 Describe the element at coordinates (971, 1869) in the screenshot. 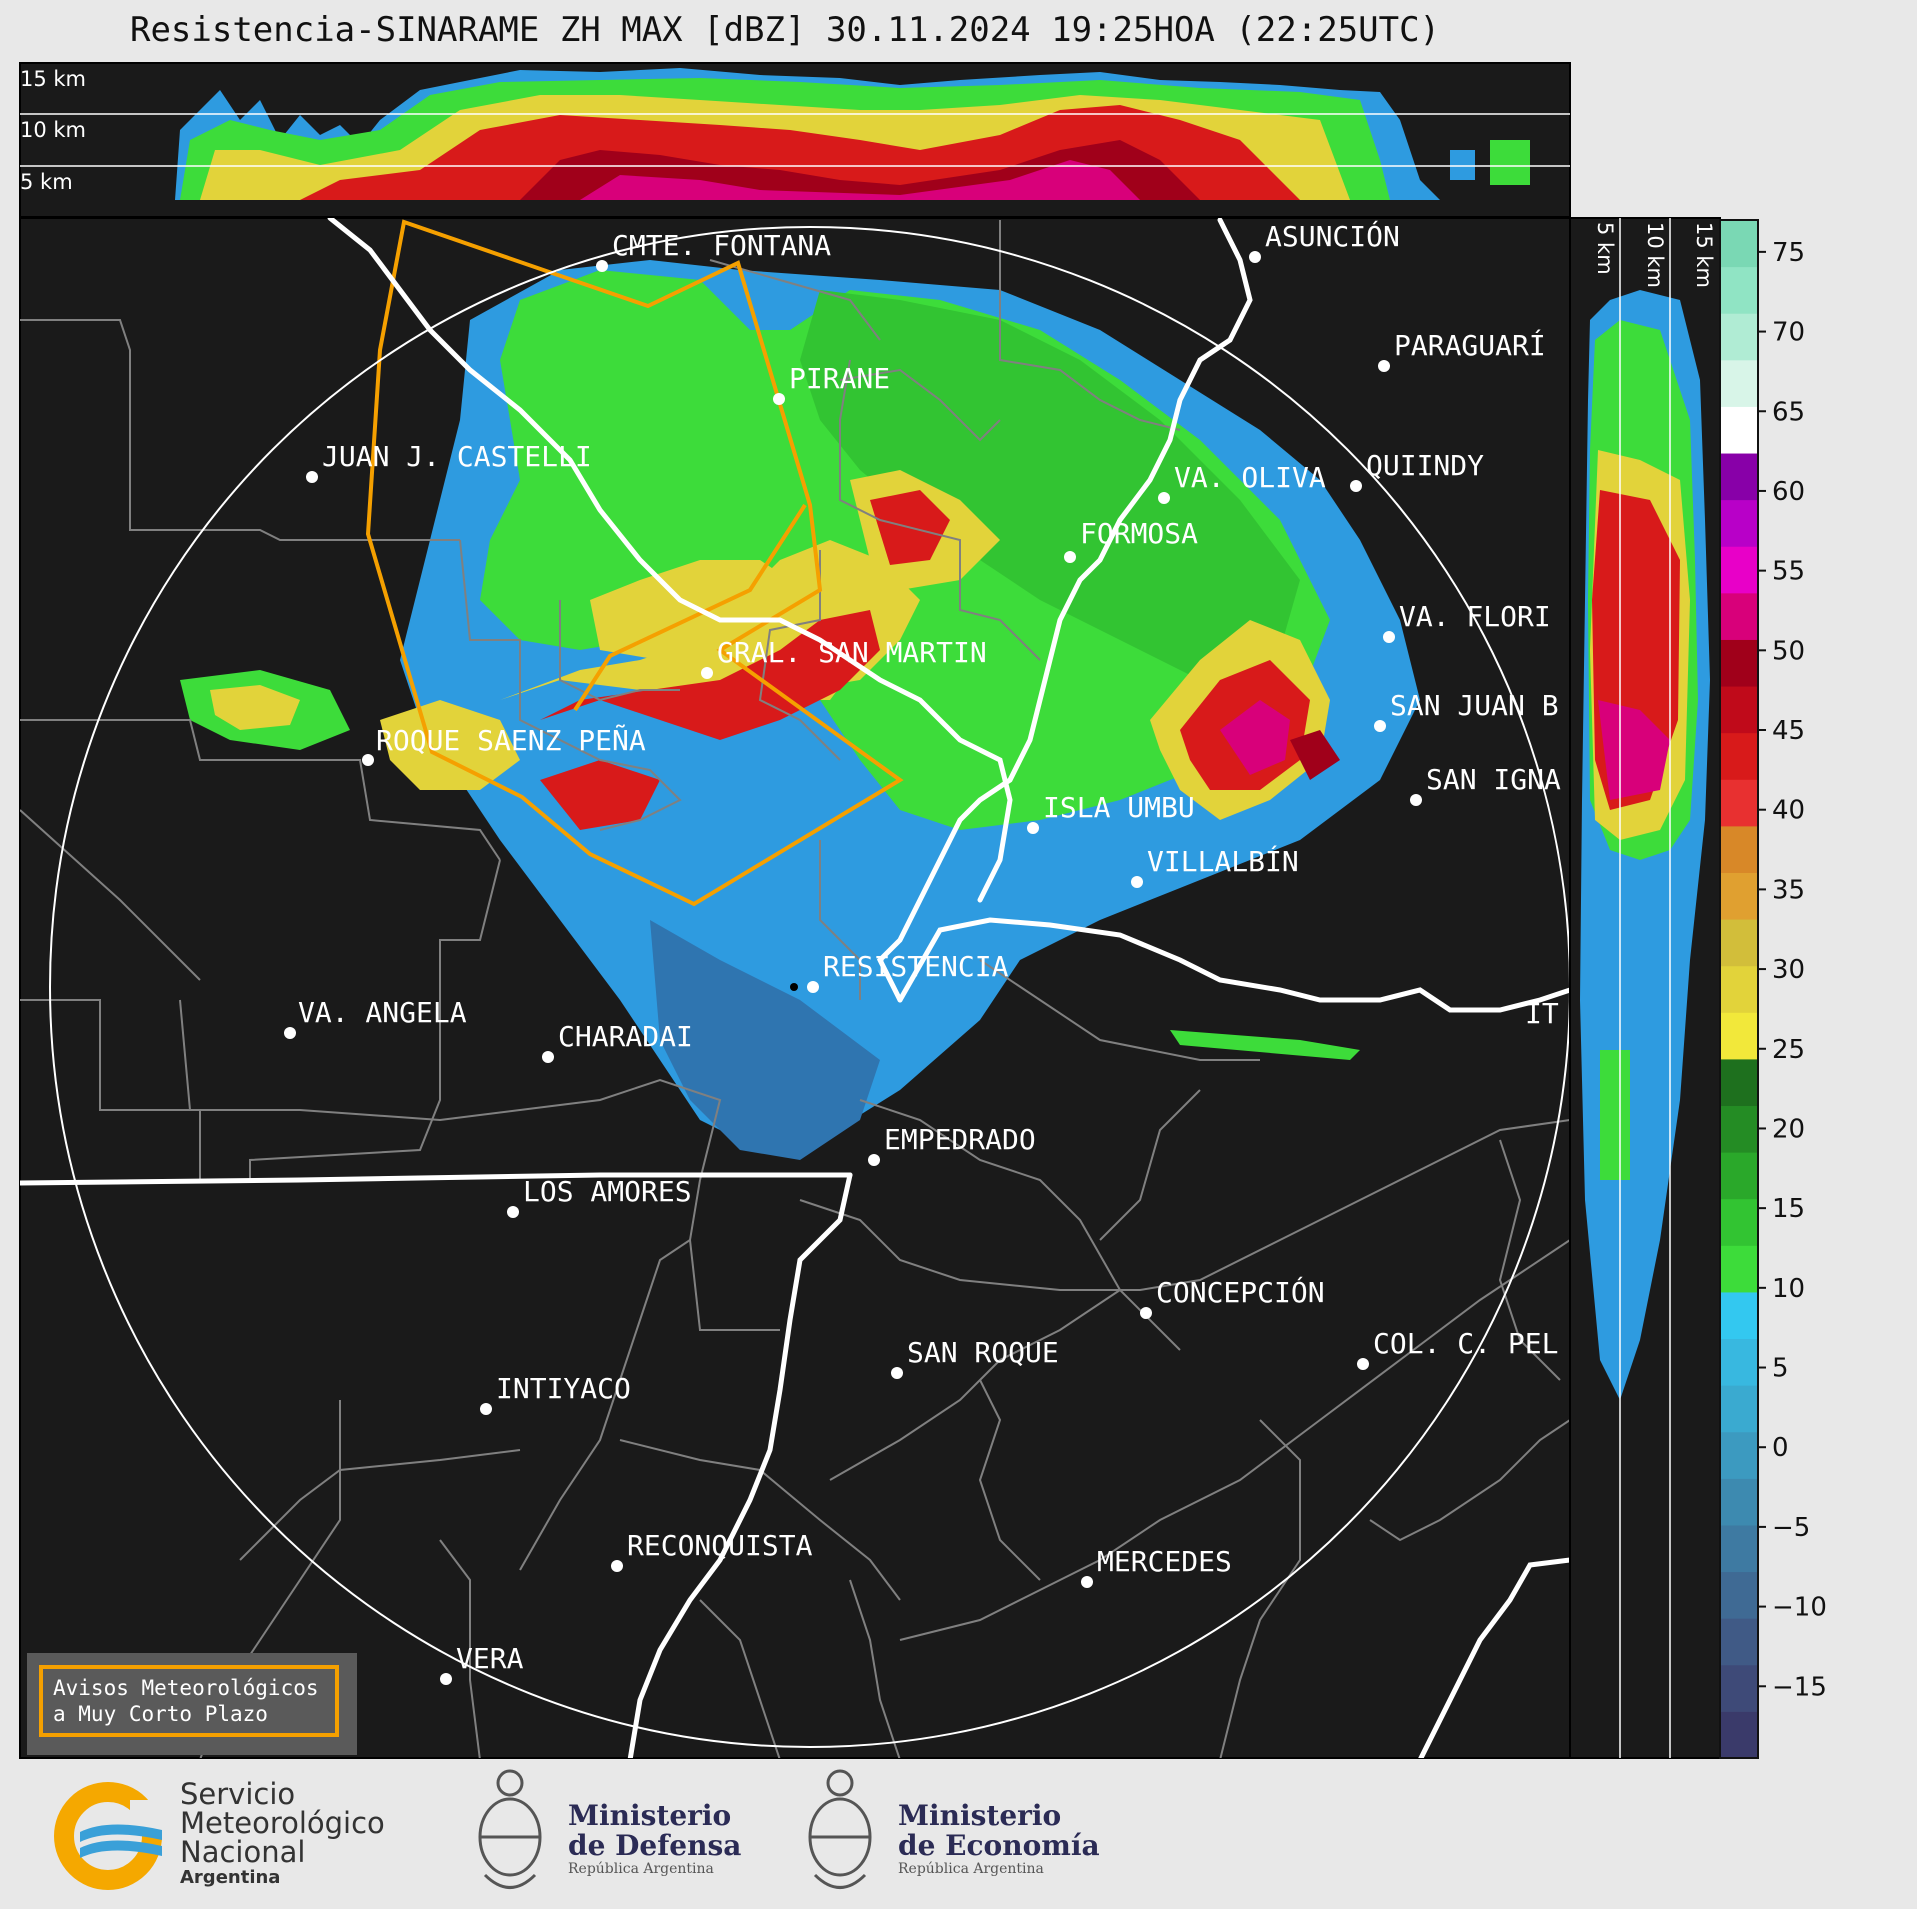

I see `economia-line3: República Argentina` at that location.